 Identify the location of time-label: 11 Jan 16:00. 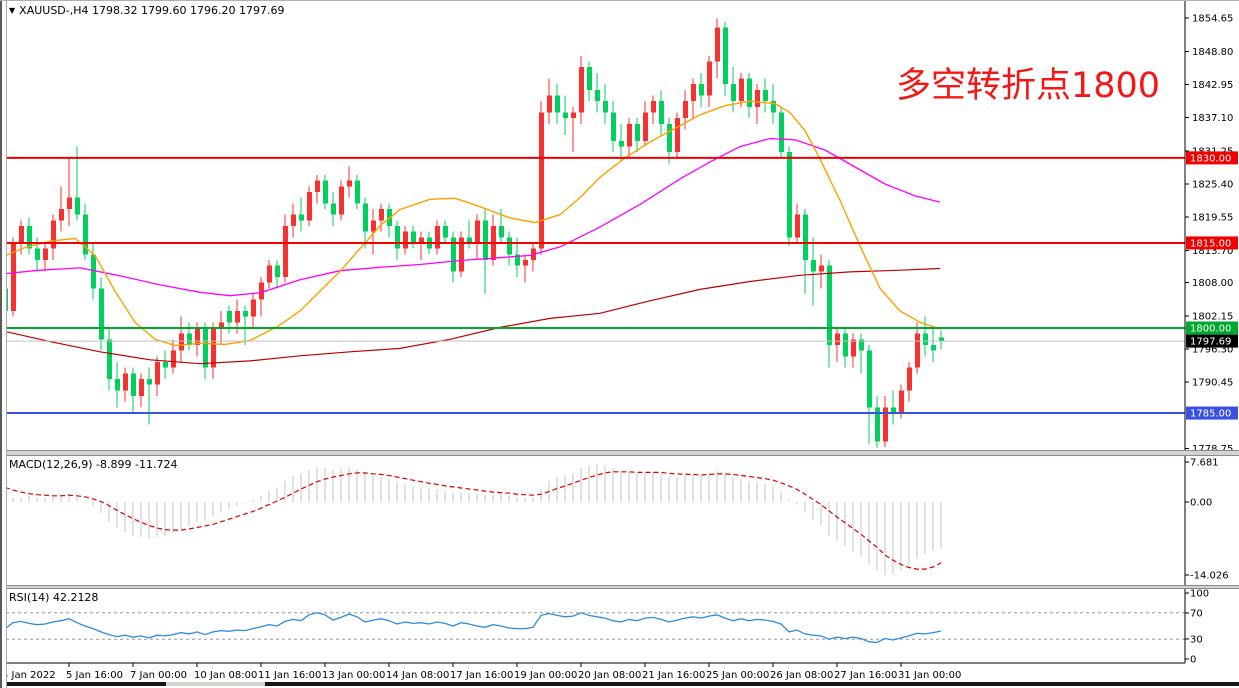
(289, 675).